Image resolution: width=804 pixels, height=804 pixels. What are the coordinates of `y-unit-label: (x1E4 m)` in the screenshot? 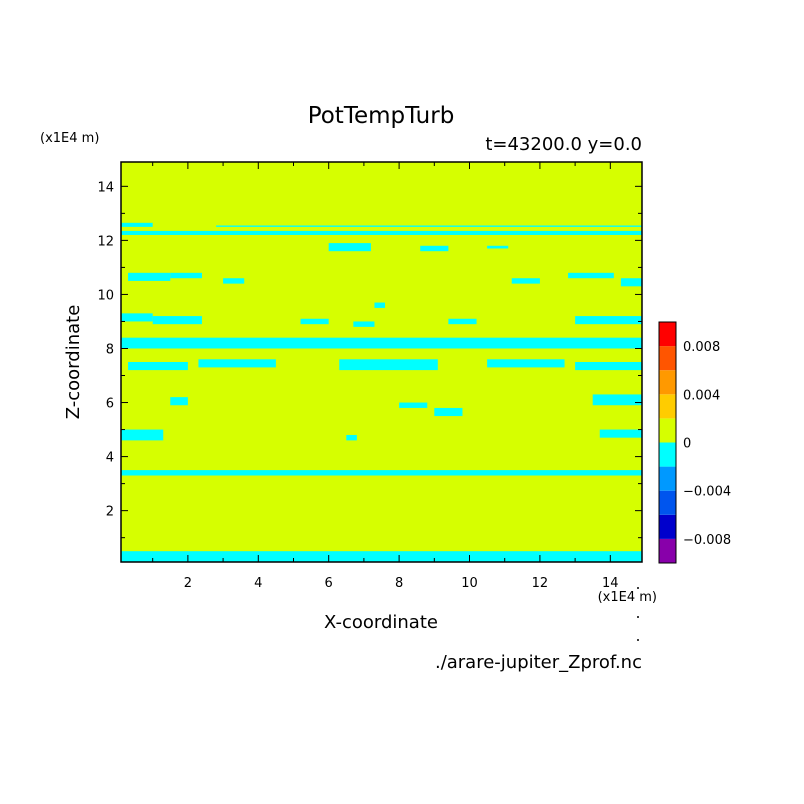 It's located at (69, 138).